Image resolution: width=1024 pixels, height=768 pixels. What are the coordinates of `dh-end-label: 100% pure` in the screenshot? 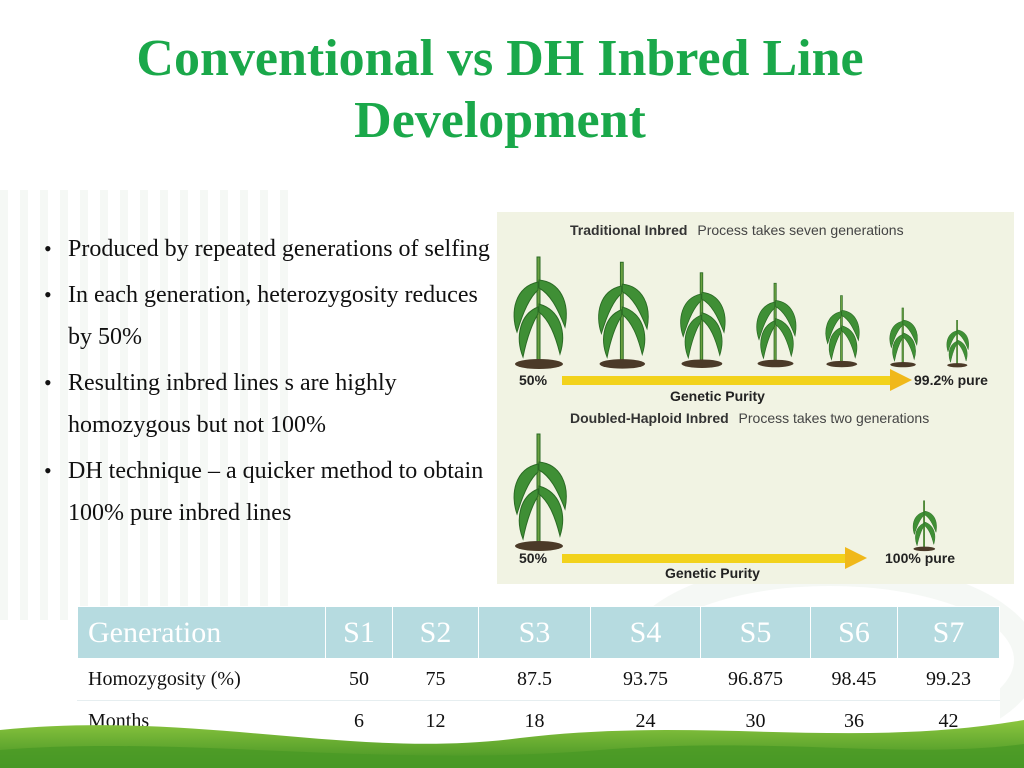 It's located at (920, 558).